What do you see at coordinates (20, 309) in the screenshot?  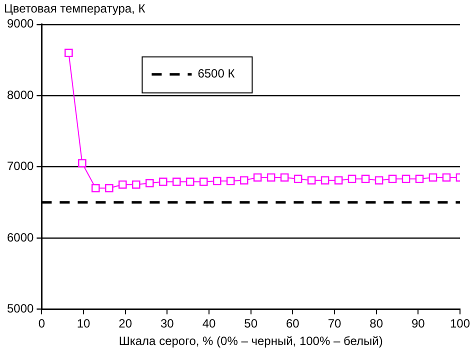 I see `y-tick-label: 5000` at bounding box center [20, 309].